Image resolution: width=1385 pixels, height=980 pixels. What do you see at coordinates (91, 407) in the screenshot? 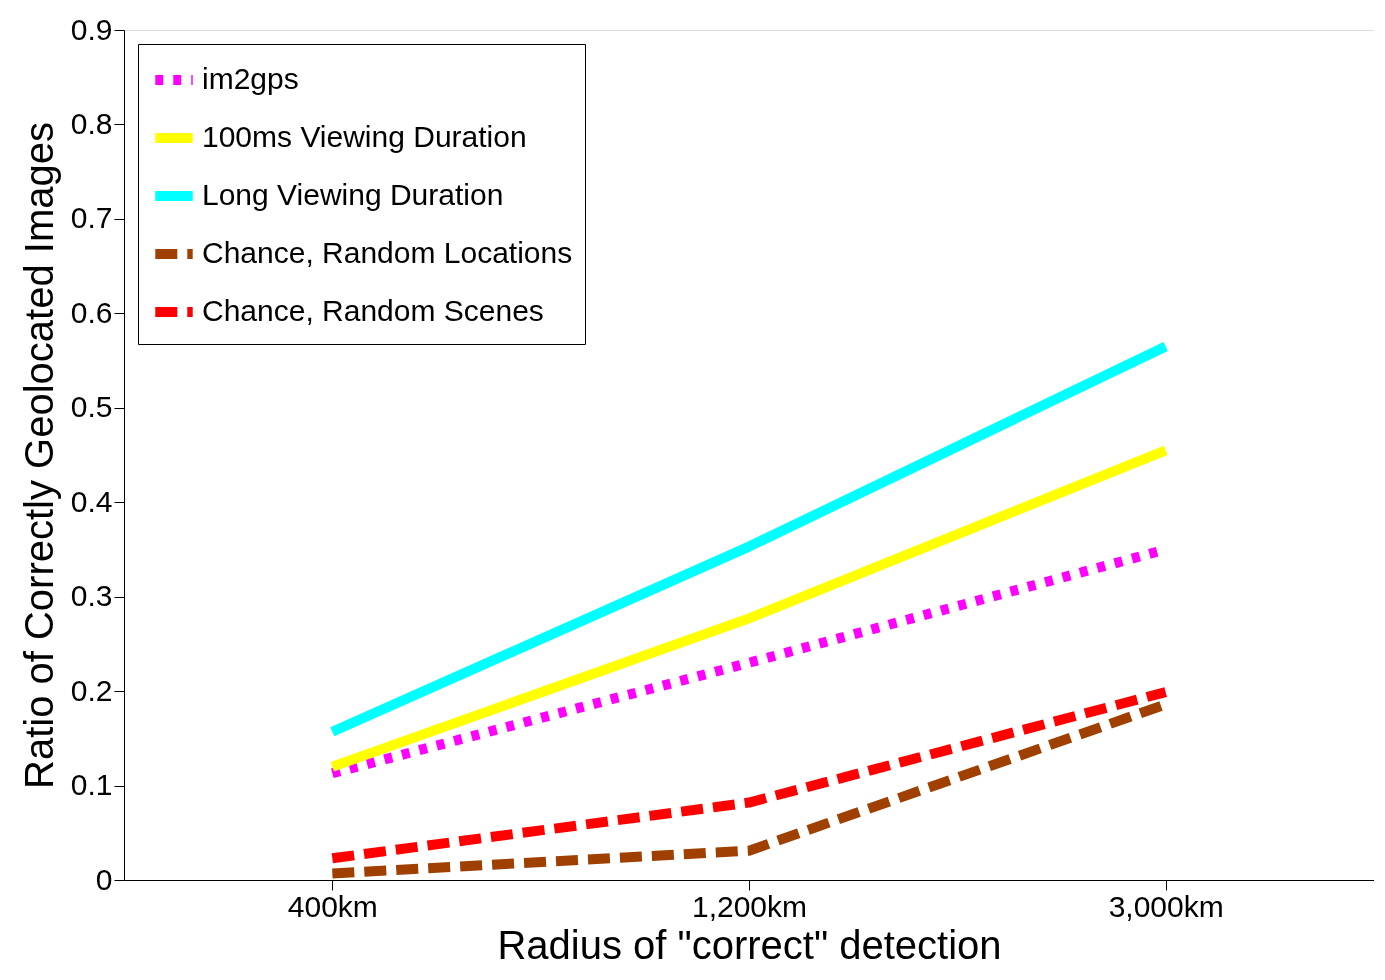
I see `y-tick-label: 0.5` at bounding box center [91, 407].